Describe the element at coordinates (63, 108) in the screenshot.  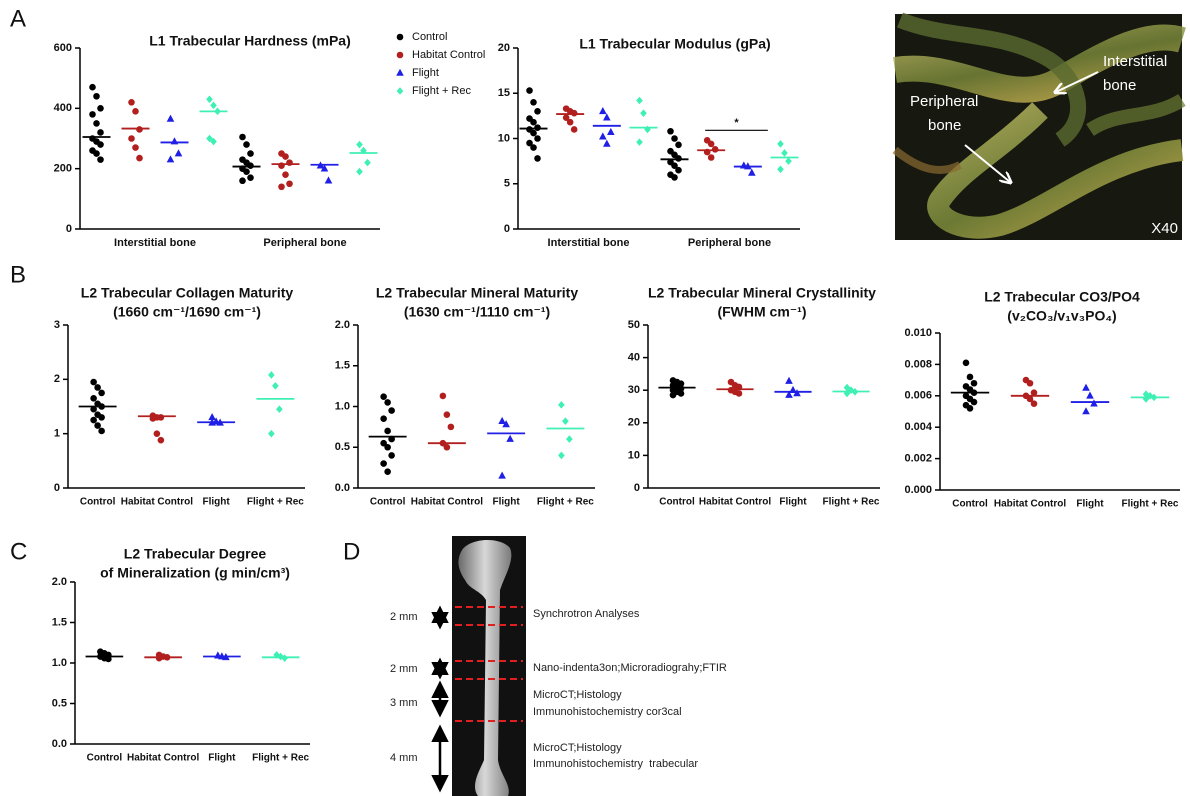
I see `y-tick-label: 400` at that location.